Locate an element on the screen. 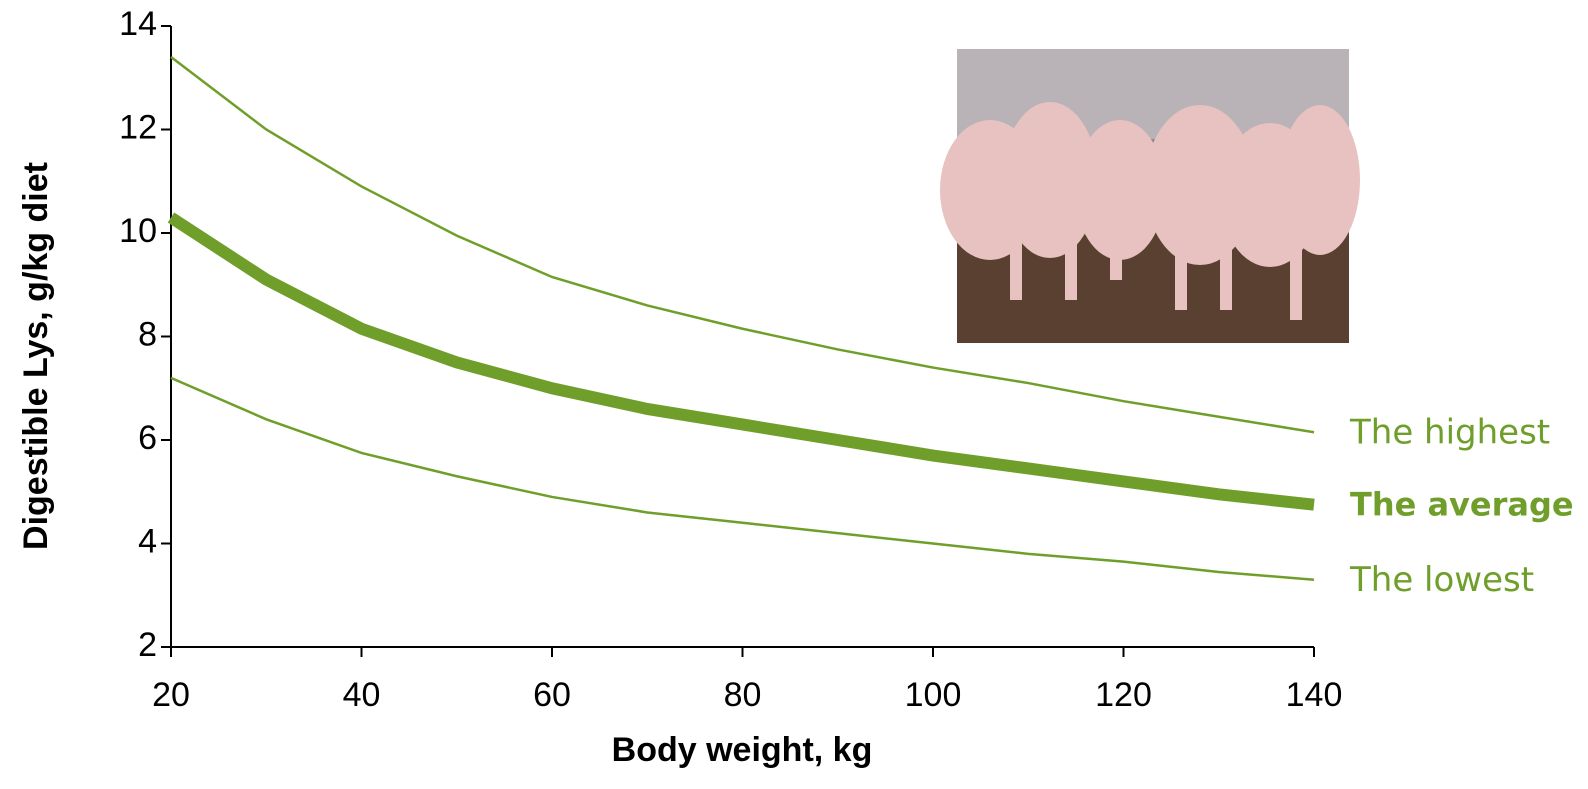 Image resolution: width=1588 pixels, height=789 pixels. x-tick-label: 100 is located at coordinates (933, 695).